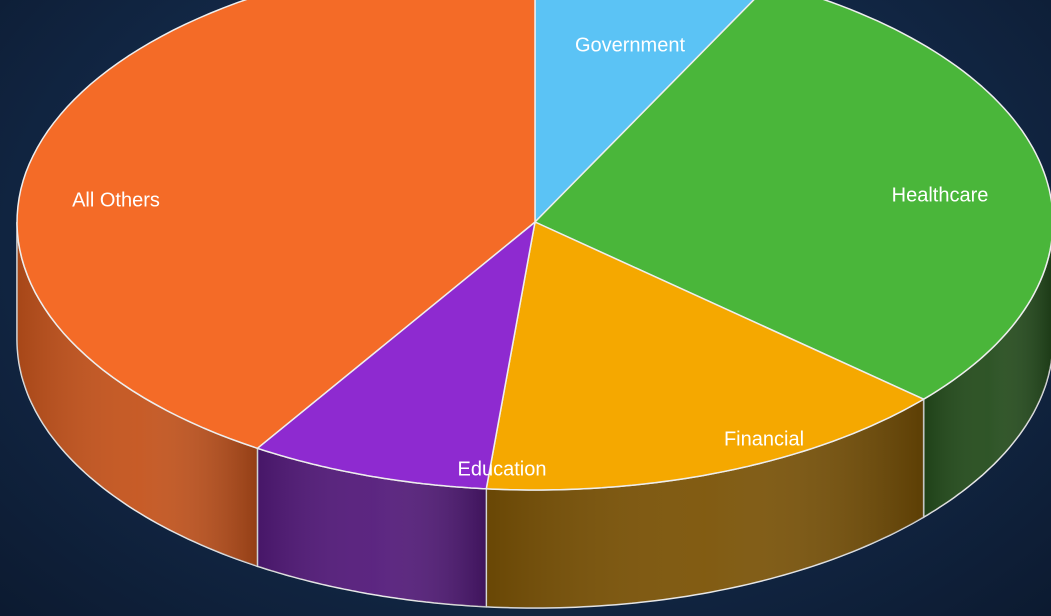  What do you see at coordinates (764, 439) in the screenshot?
I see `slice-label-financial: Financial` at bounding box center [764, 439].